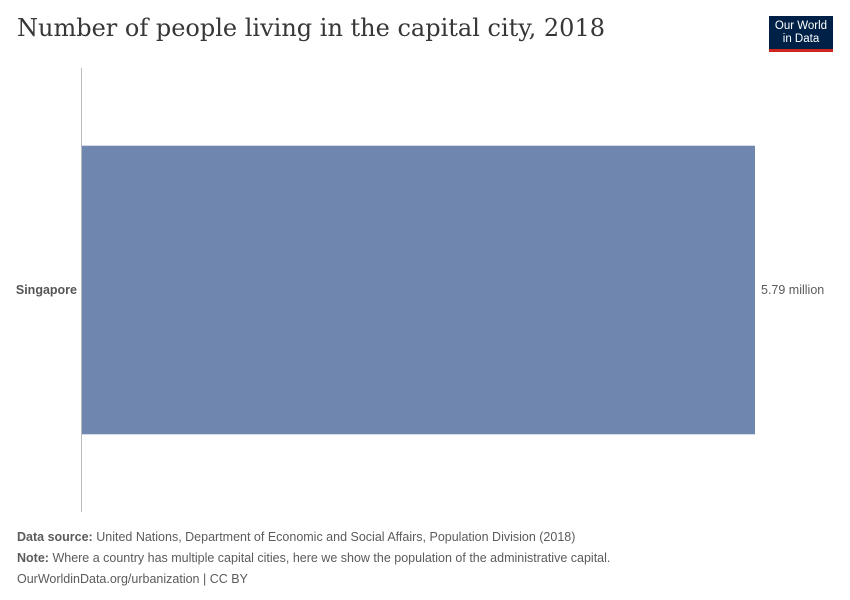 The height and width of the screenshot is (600, 850). Describe the element at coordinates (33, 558) in the screenshot. I see `note-label: Note:` at that location.